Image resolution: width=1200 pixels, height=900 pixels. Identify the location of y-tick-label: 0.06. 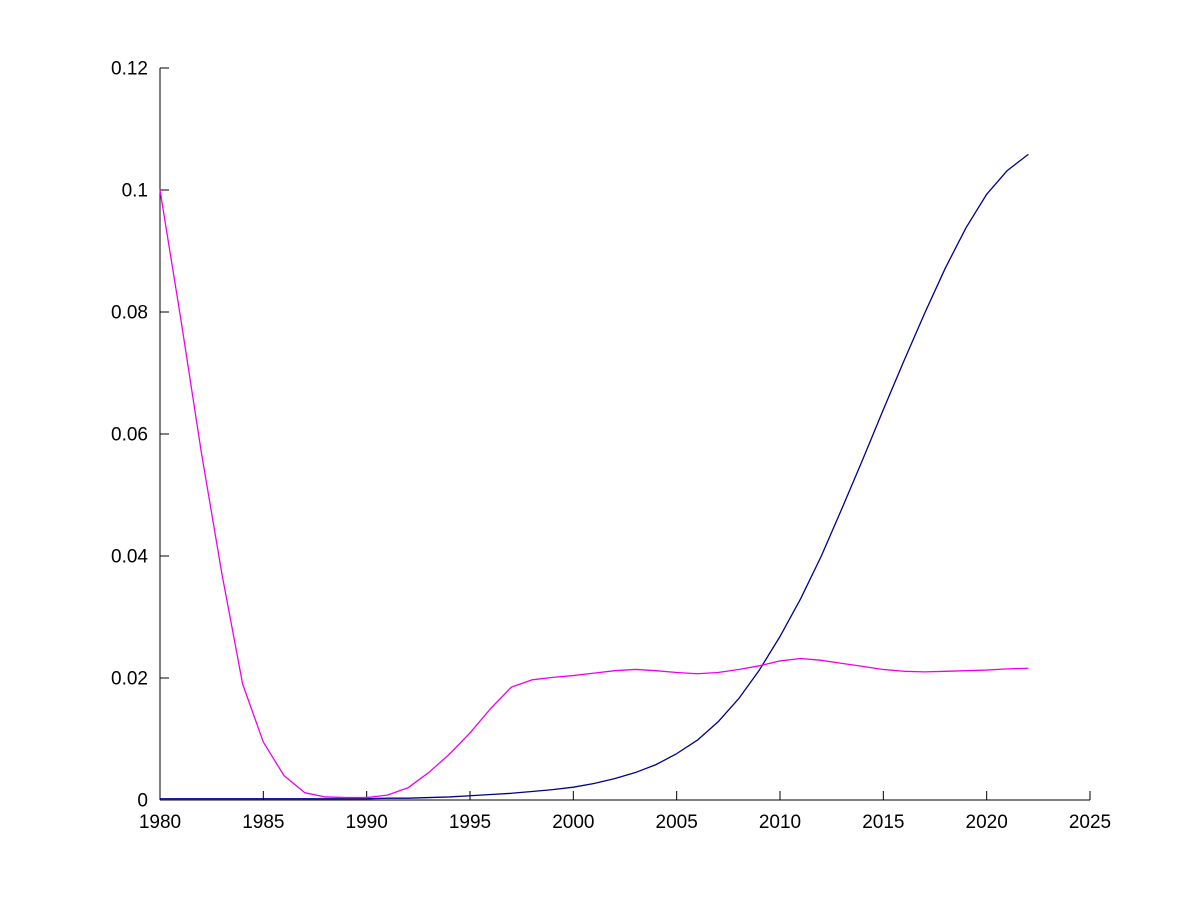
(129, 435).